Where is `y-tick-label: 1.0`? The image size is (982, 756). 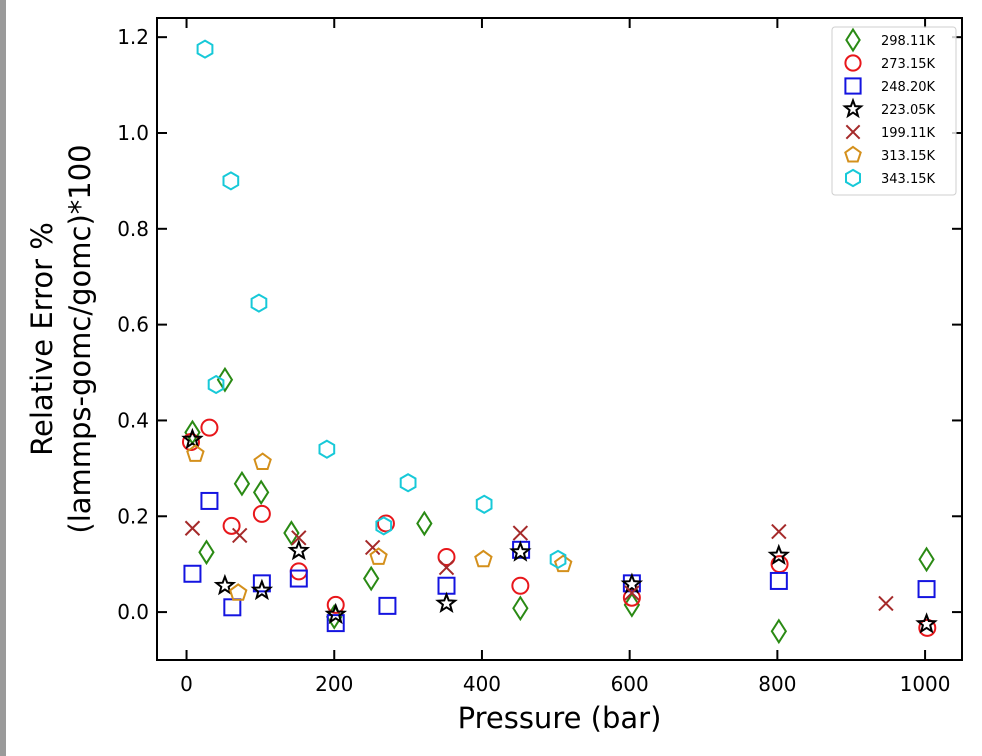
y-tick-label: 1.0 is located at coordinates (133, 133).